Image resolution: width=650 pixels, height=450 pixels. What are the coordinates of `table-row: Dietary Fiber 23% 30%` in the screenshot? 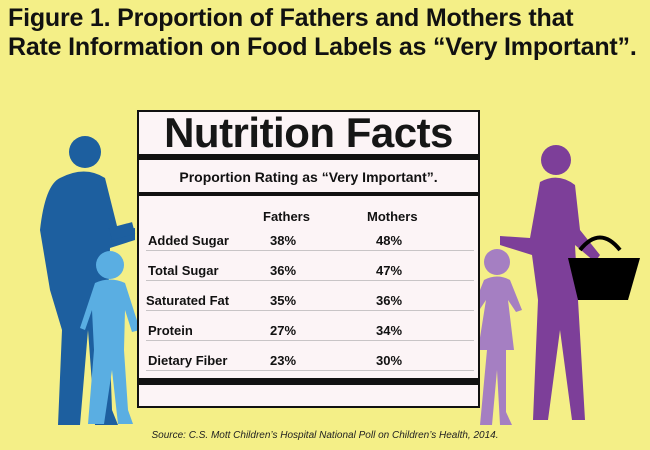 It's located at (310, 357).